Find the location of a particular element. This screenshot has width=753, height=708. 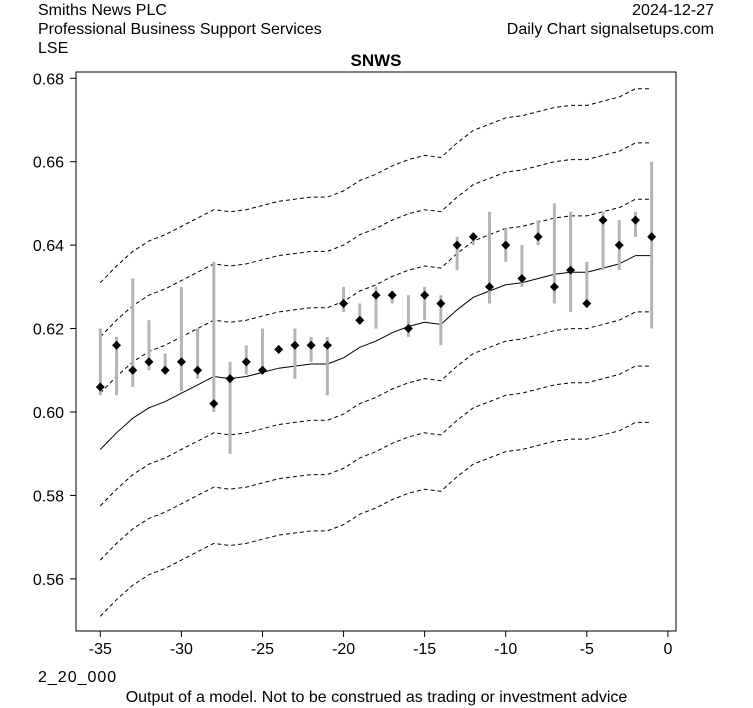

chart-title: SNWS is located at coordinates (376, 60).